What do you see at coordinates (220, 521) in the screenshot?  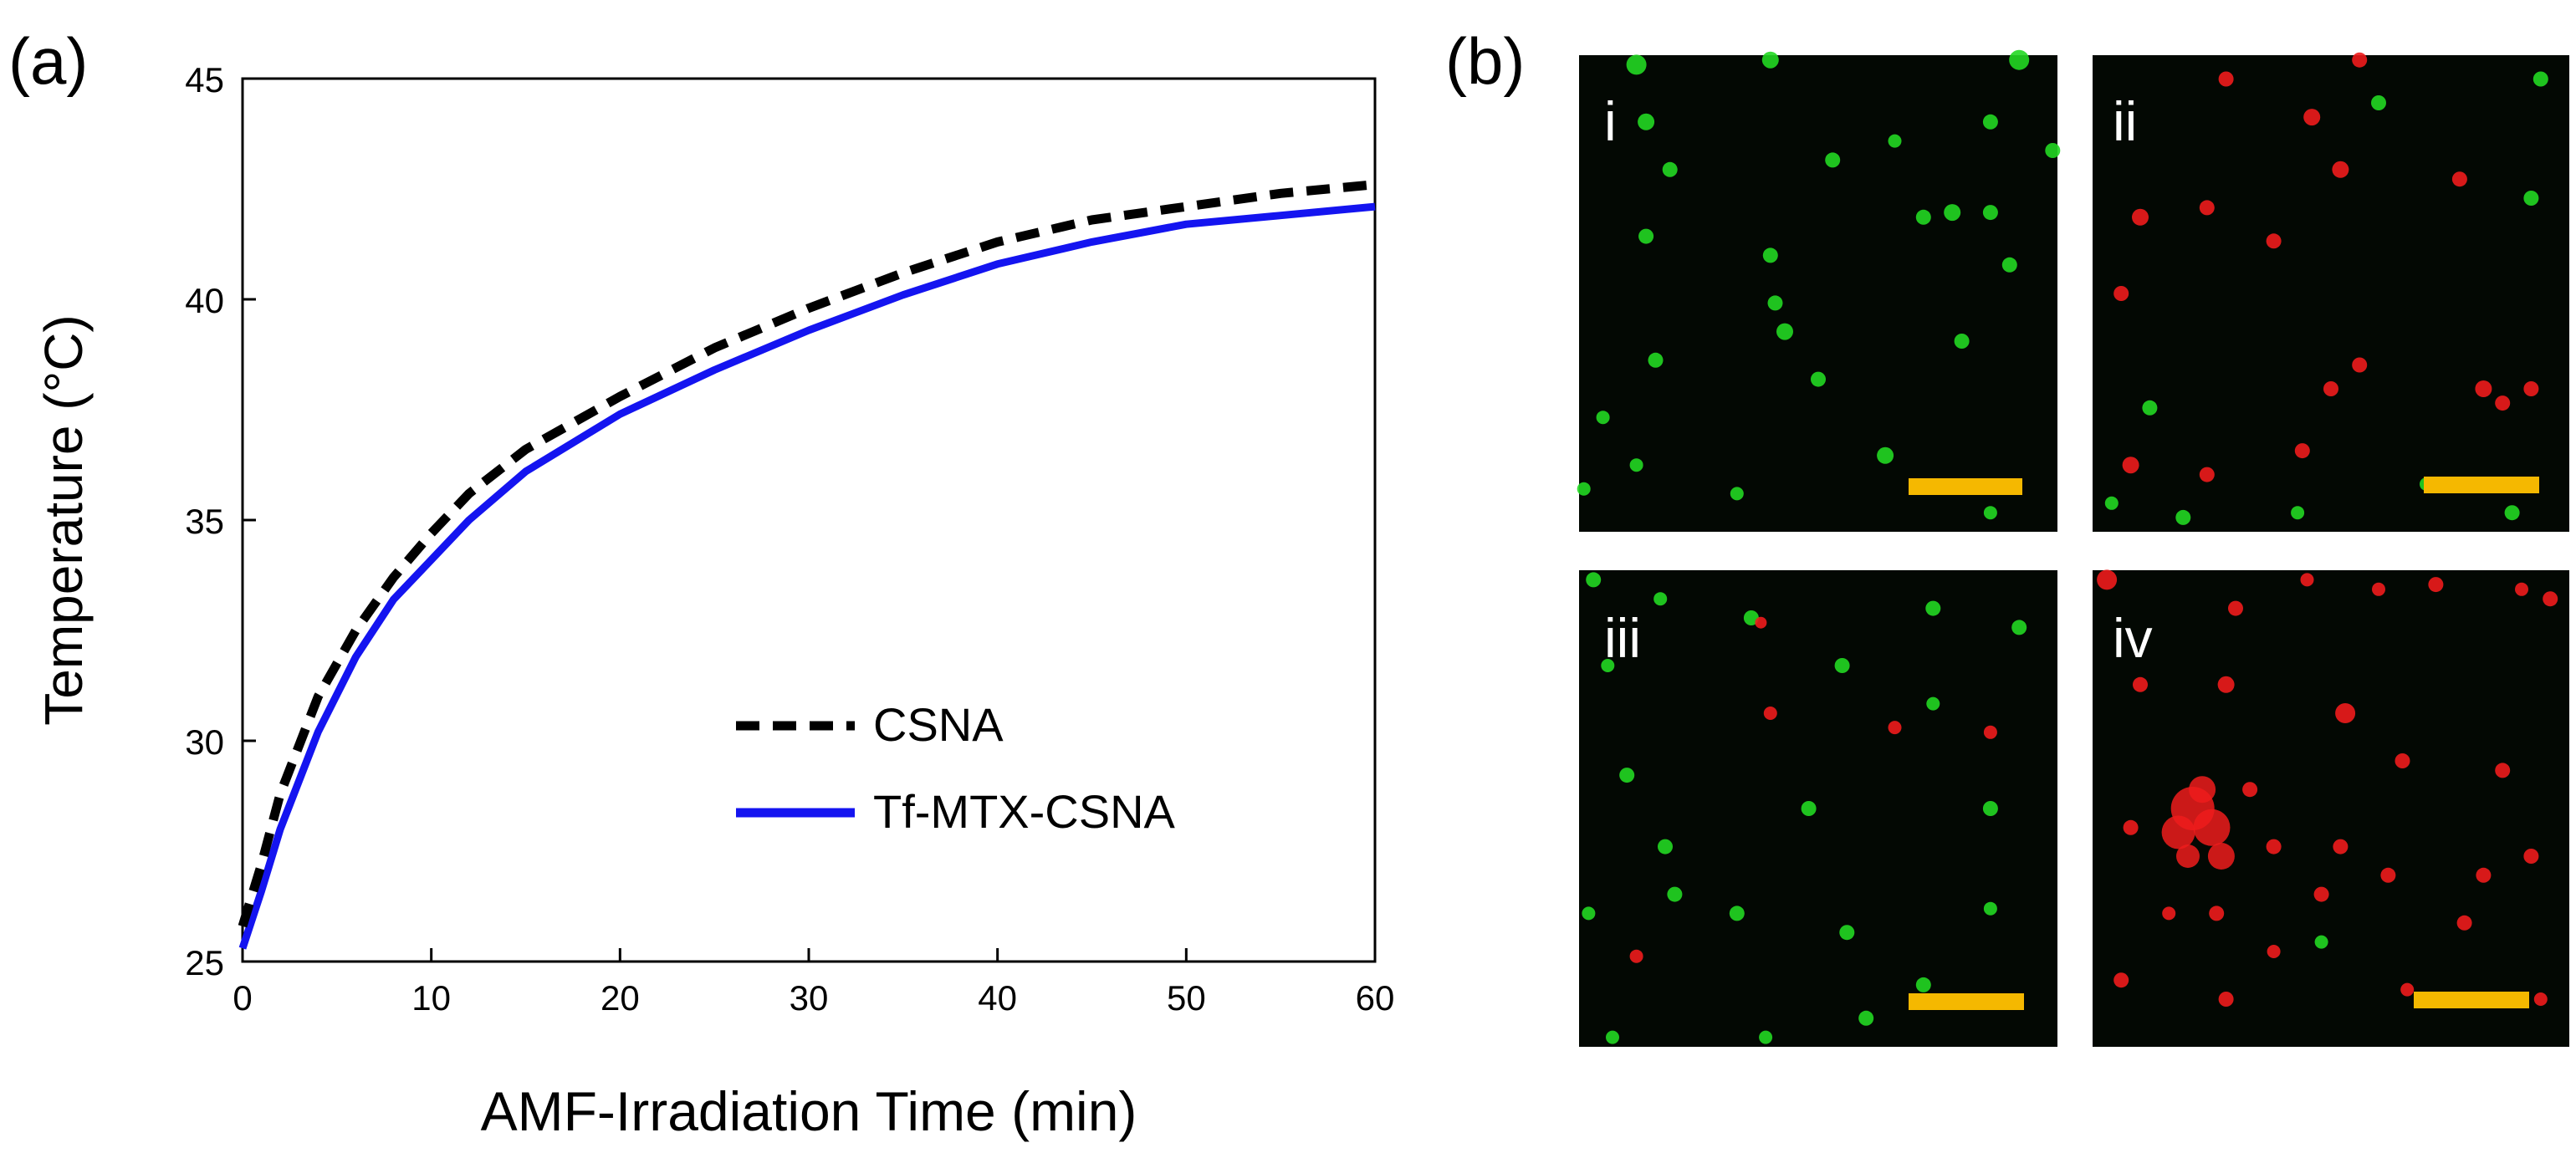 I see `y-axis-ticks: 25 30 35 40 45` at bounding box center [220, 521].